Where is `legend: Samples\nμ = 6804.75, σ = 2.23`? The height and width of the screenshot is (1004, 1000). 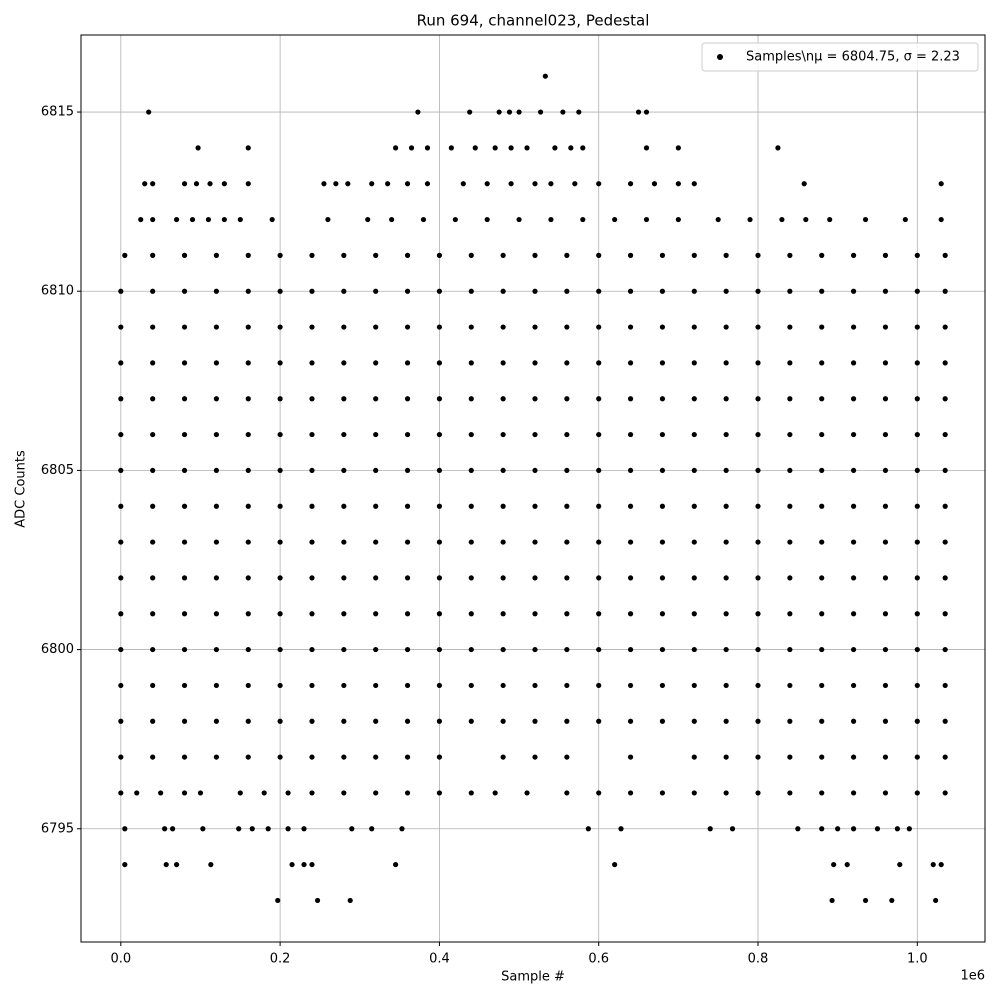 legend: Samples\nμ = 6804.75, σ = 2.23 is located at coordinates (840, 57).